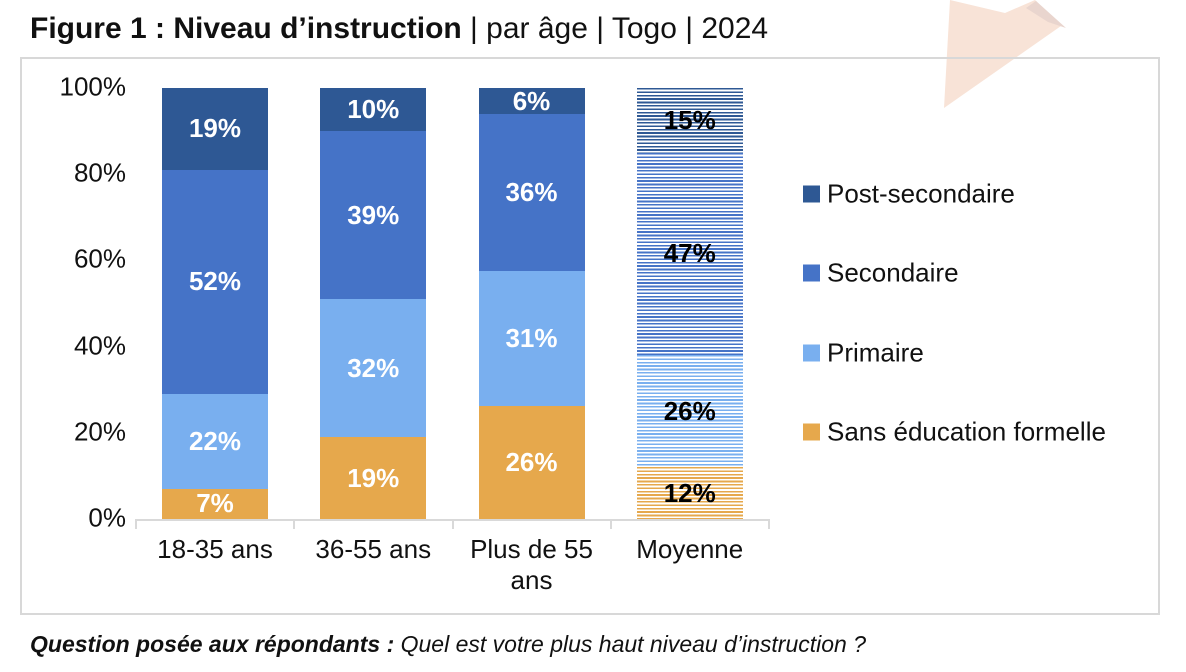 Image resolution: width=1186 pixels, height=672 pixels. I want to click on bar-segment-label: 32%, so click(373, 367).